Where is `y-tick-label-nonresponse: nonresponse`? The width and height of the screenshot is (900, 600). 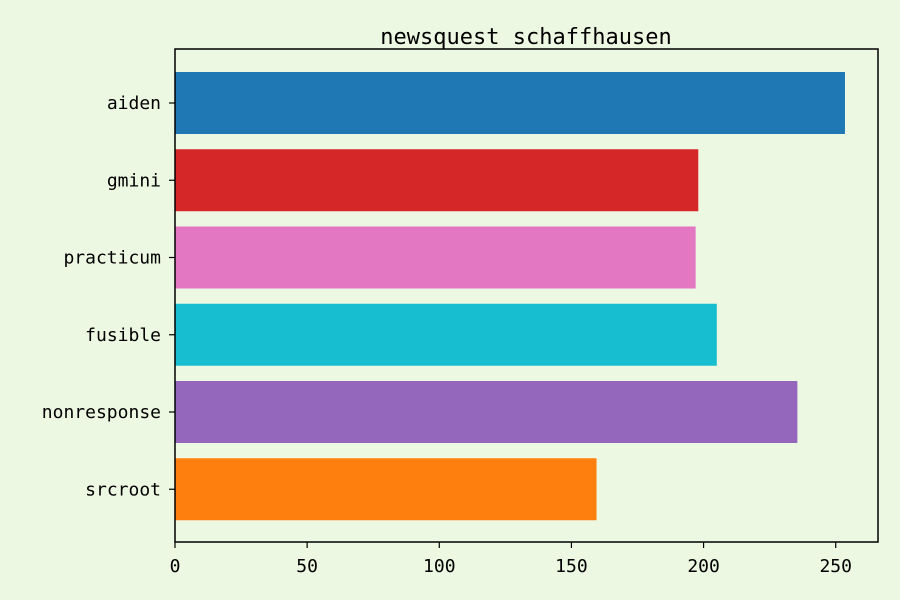 y-tick-label-nonresponse: nonresponse is located at coordinates (101, 412).